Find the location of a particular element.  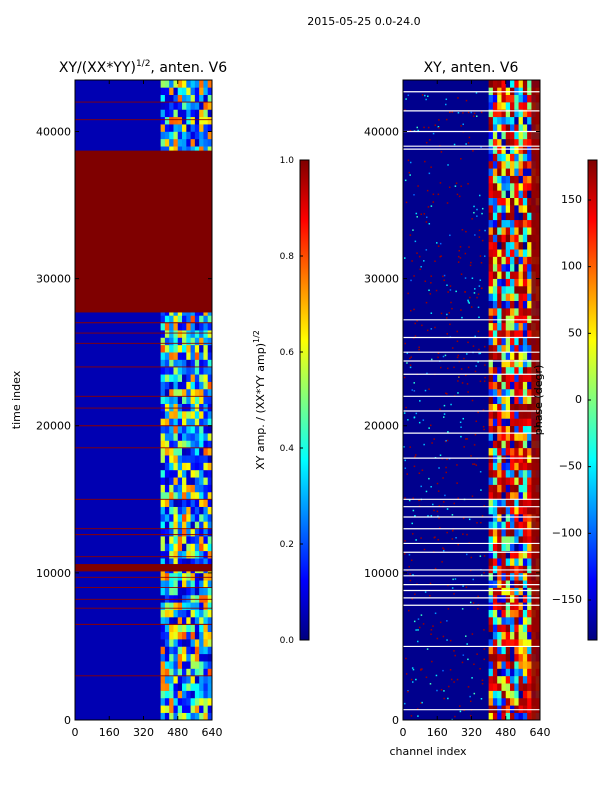

x-tick-label: 0 is located at coordinates (403, 732).